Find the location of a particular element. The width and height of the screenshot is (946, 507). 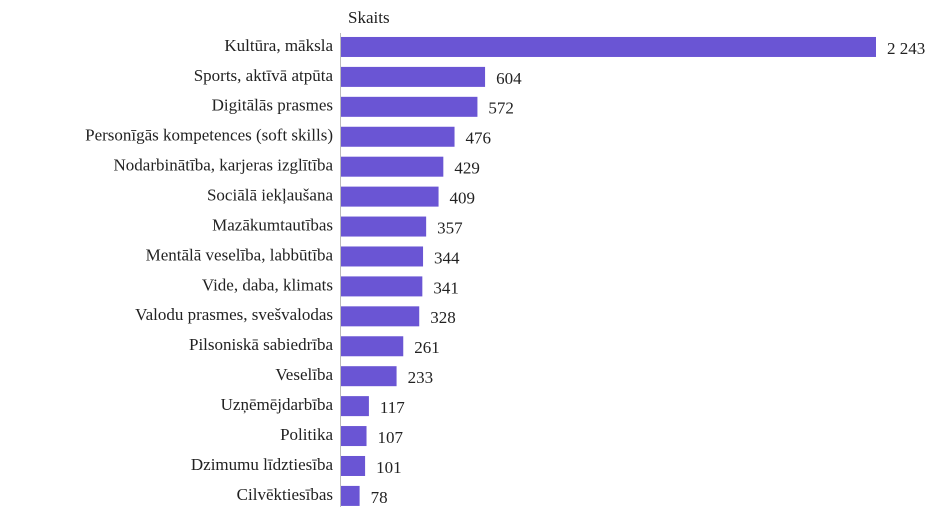

value-label: 101 is located at coordinates (389, 467).